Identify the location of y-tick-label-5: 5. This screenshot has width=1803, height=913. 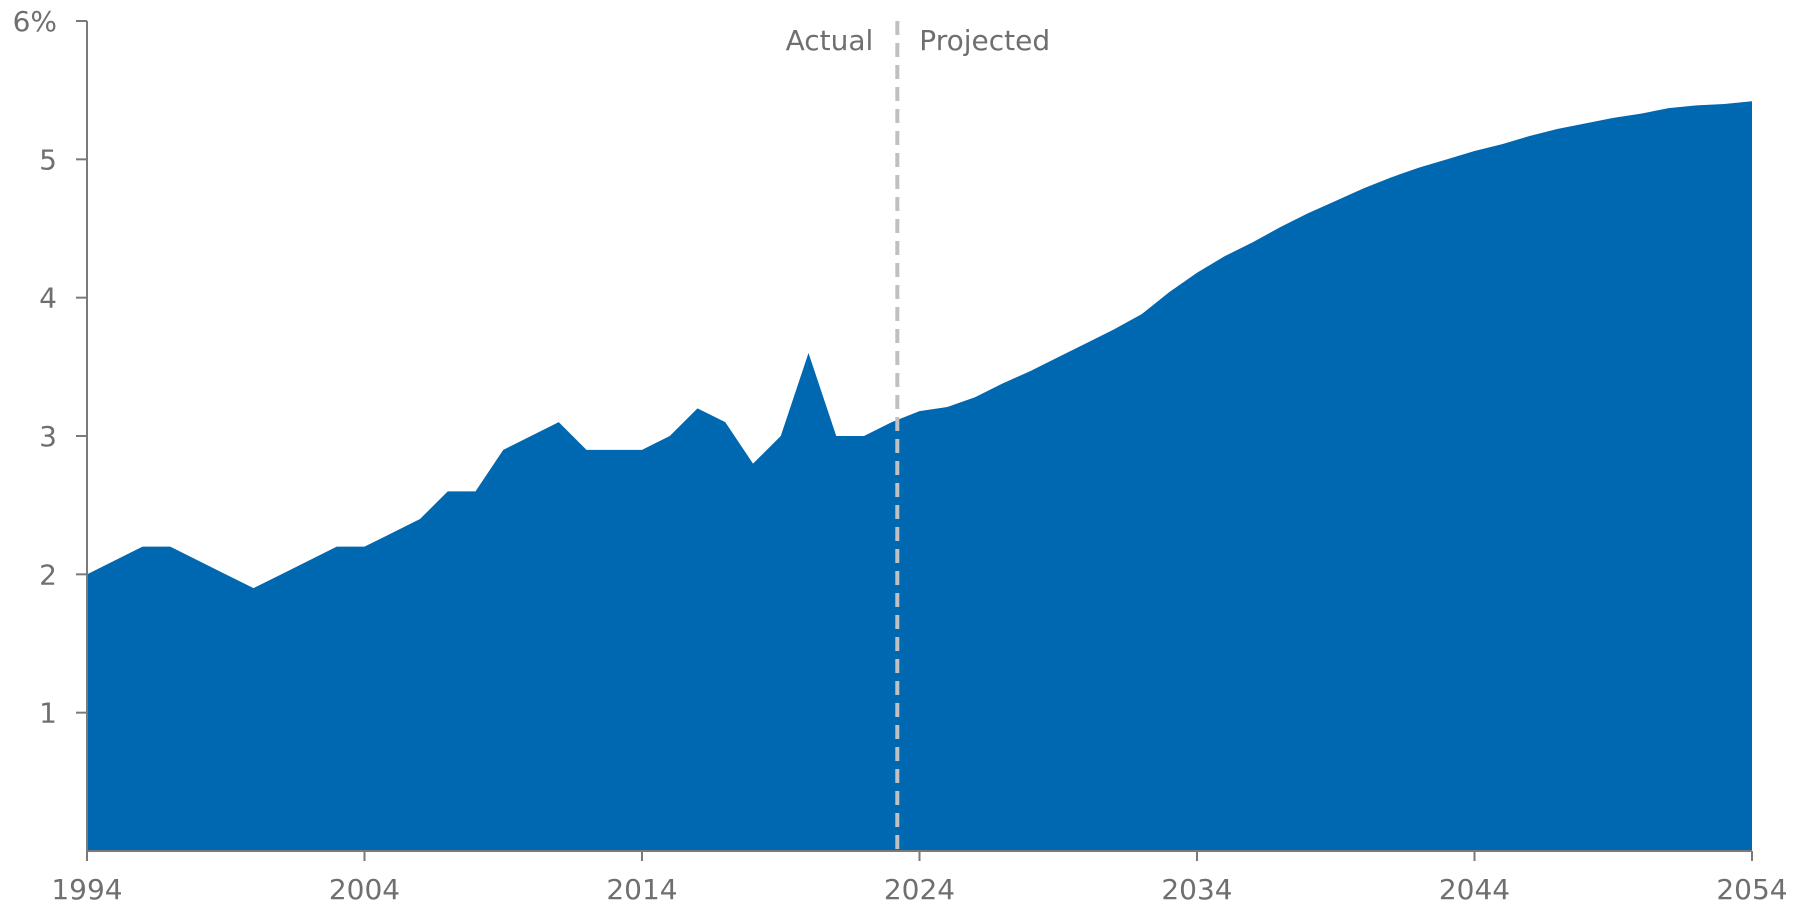
(48, 159).